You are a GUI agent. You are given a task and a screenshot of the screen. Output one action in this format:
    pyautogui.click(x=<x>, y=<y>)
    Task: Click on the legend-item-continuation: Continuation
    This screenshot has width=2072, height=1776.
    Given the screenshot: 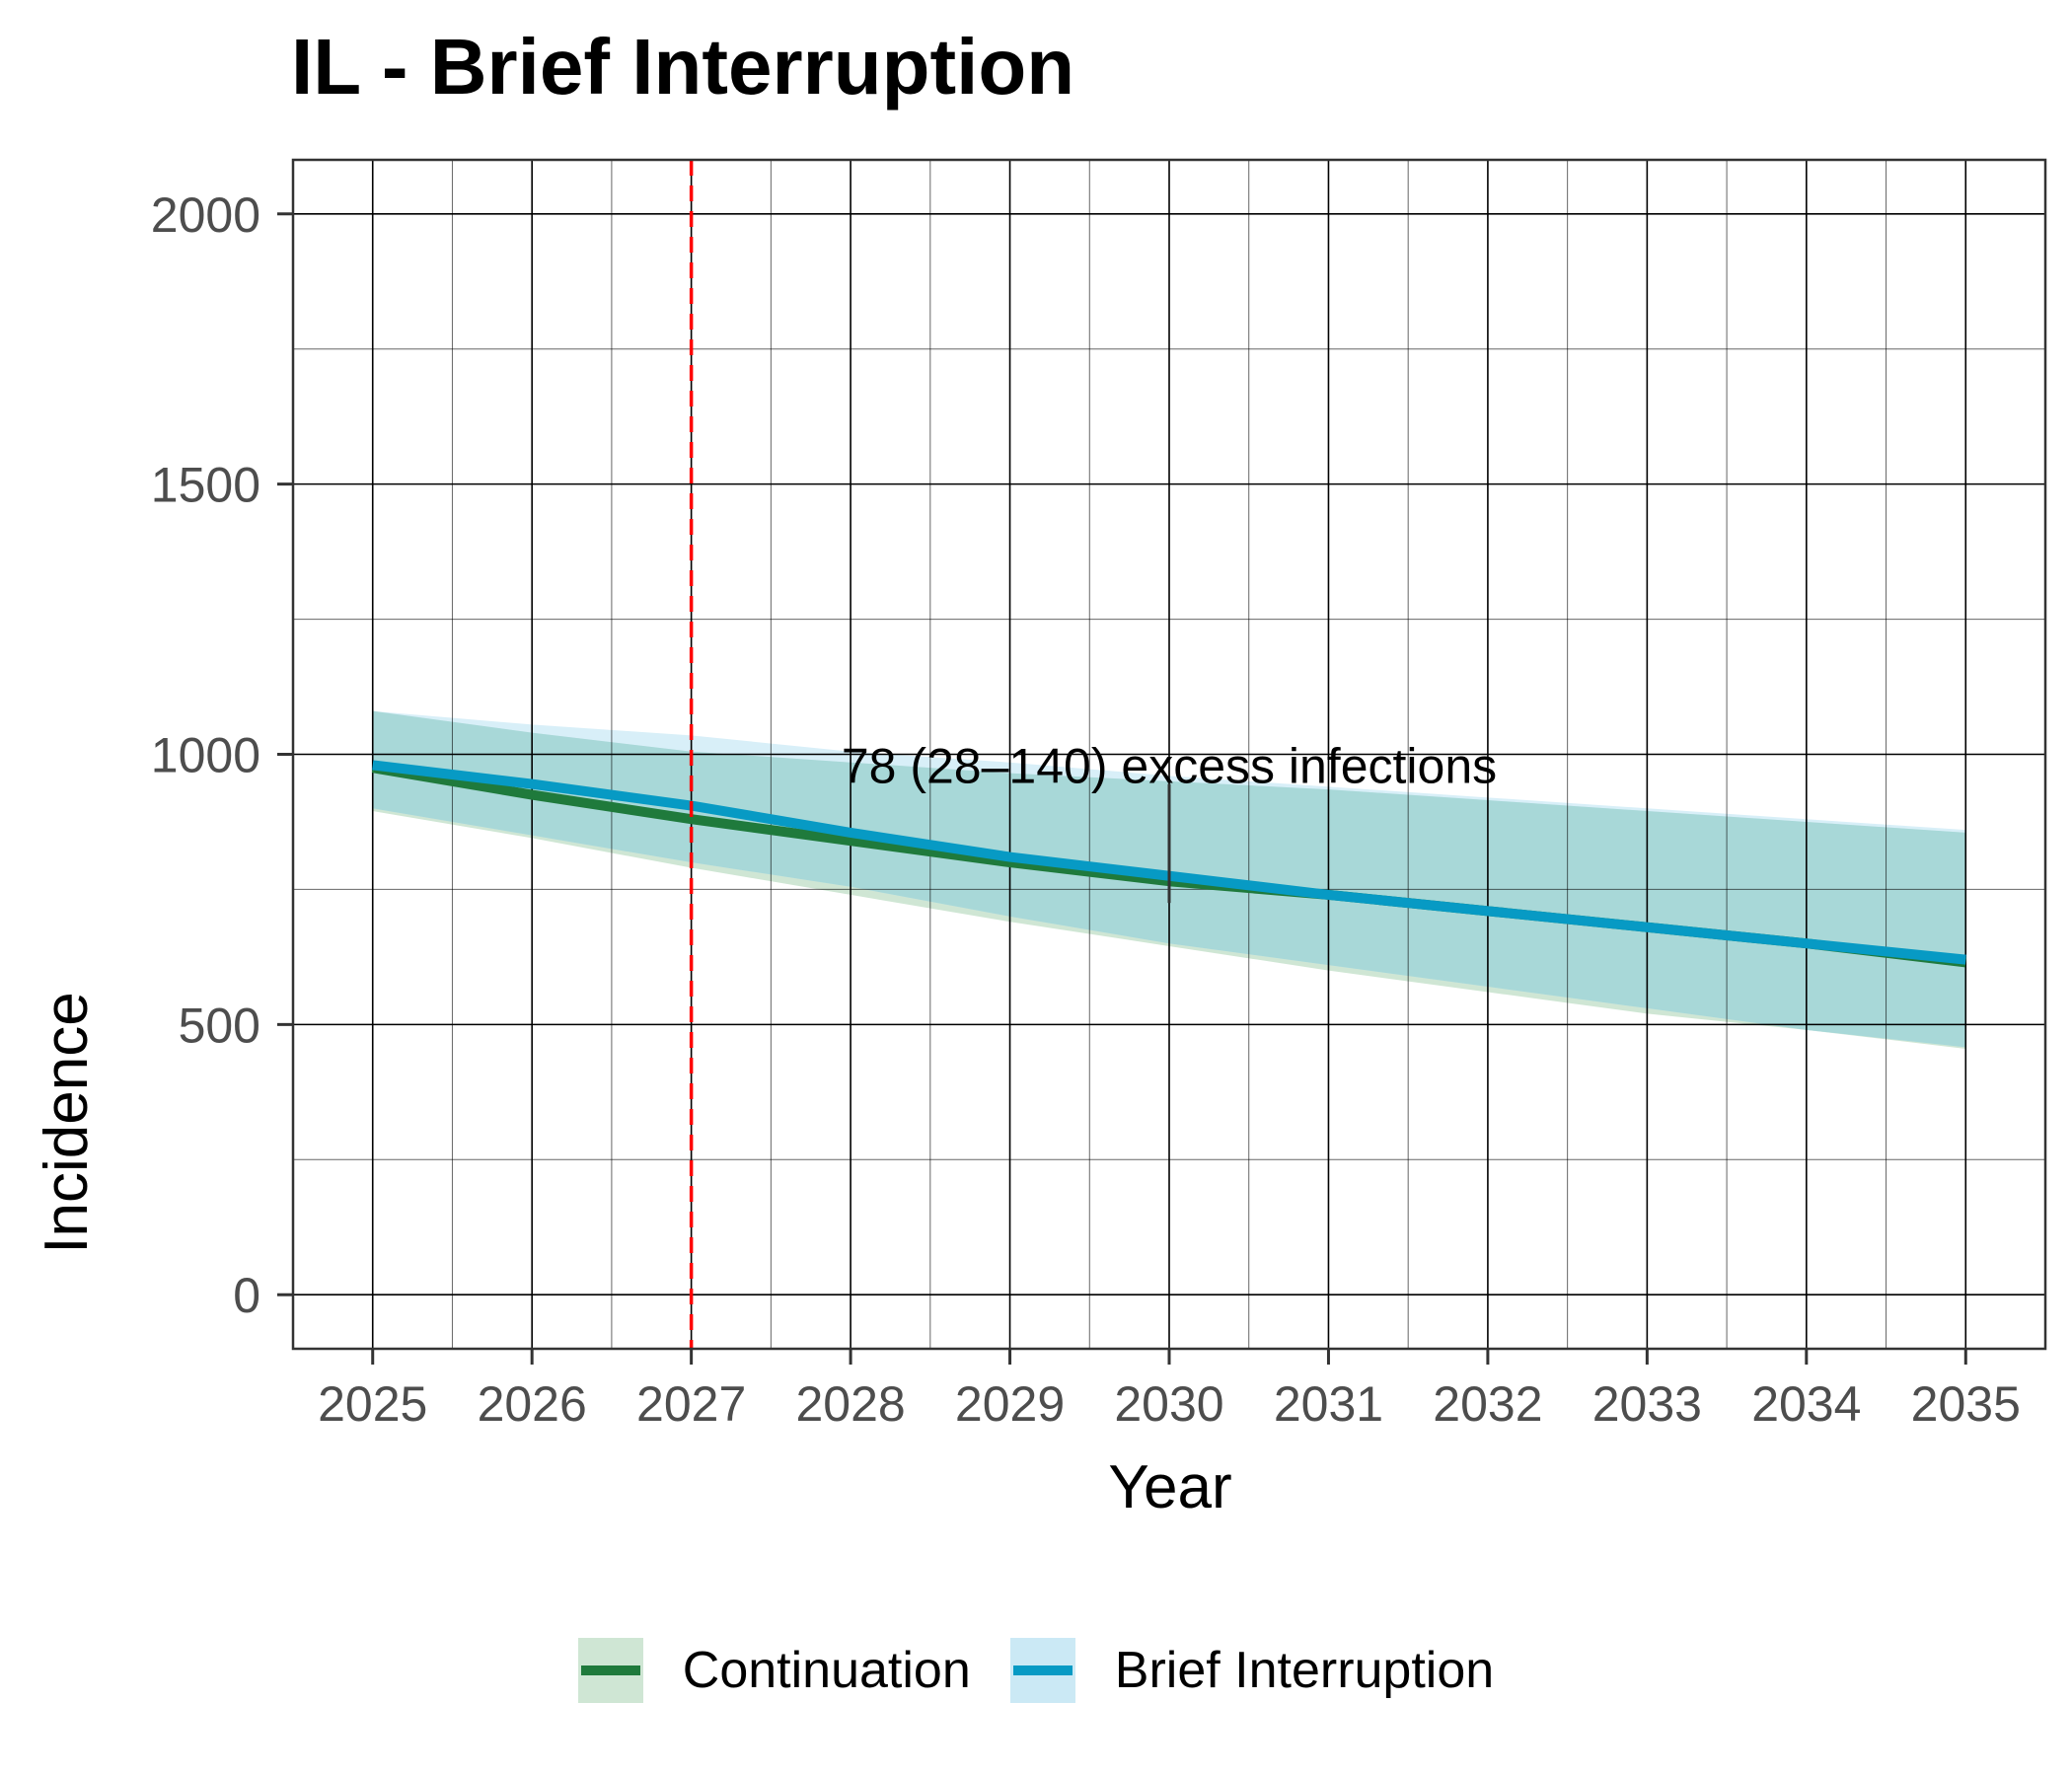 What is the action you would take?
    pyautogui.click(x=774, y=1670)
    